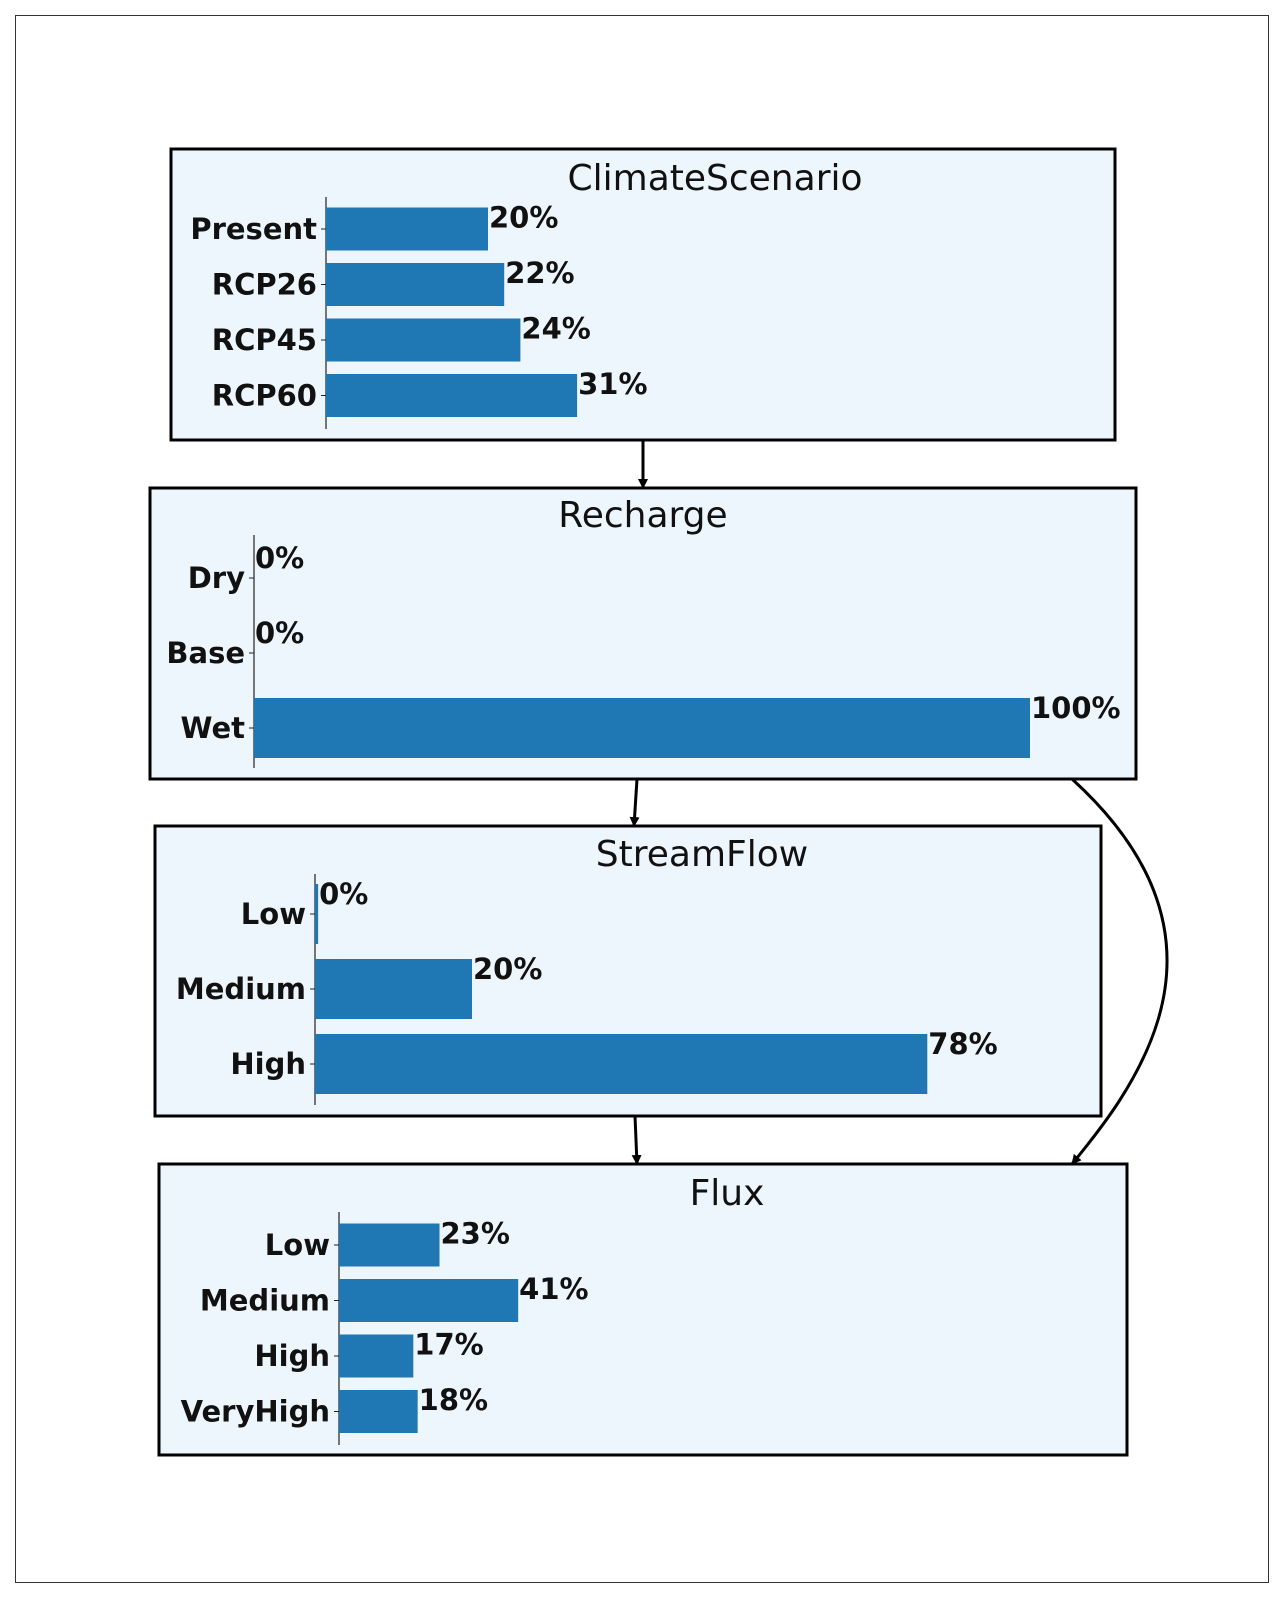 The width and height of the screenshot is (1283, 1600). I want to click on probability-label: 24%, so click(555, 329).